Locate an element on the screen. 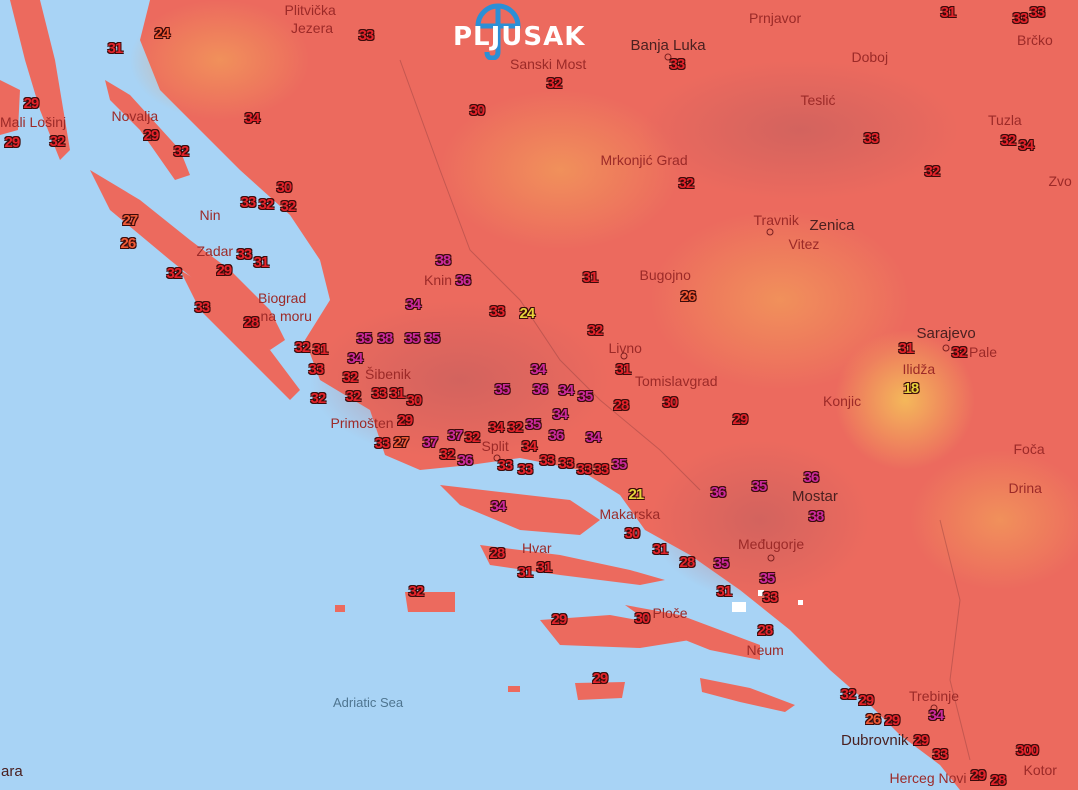  temperature-marker: 18 is located at coordinates (911, 388).